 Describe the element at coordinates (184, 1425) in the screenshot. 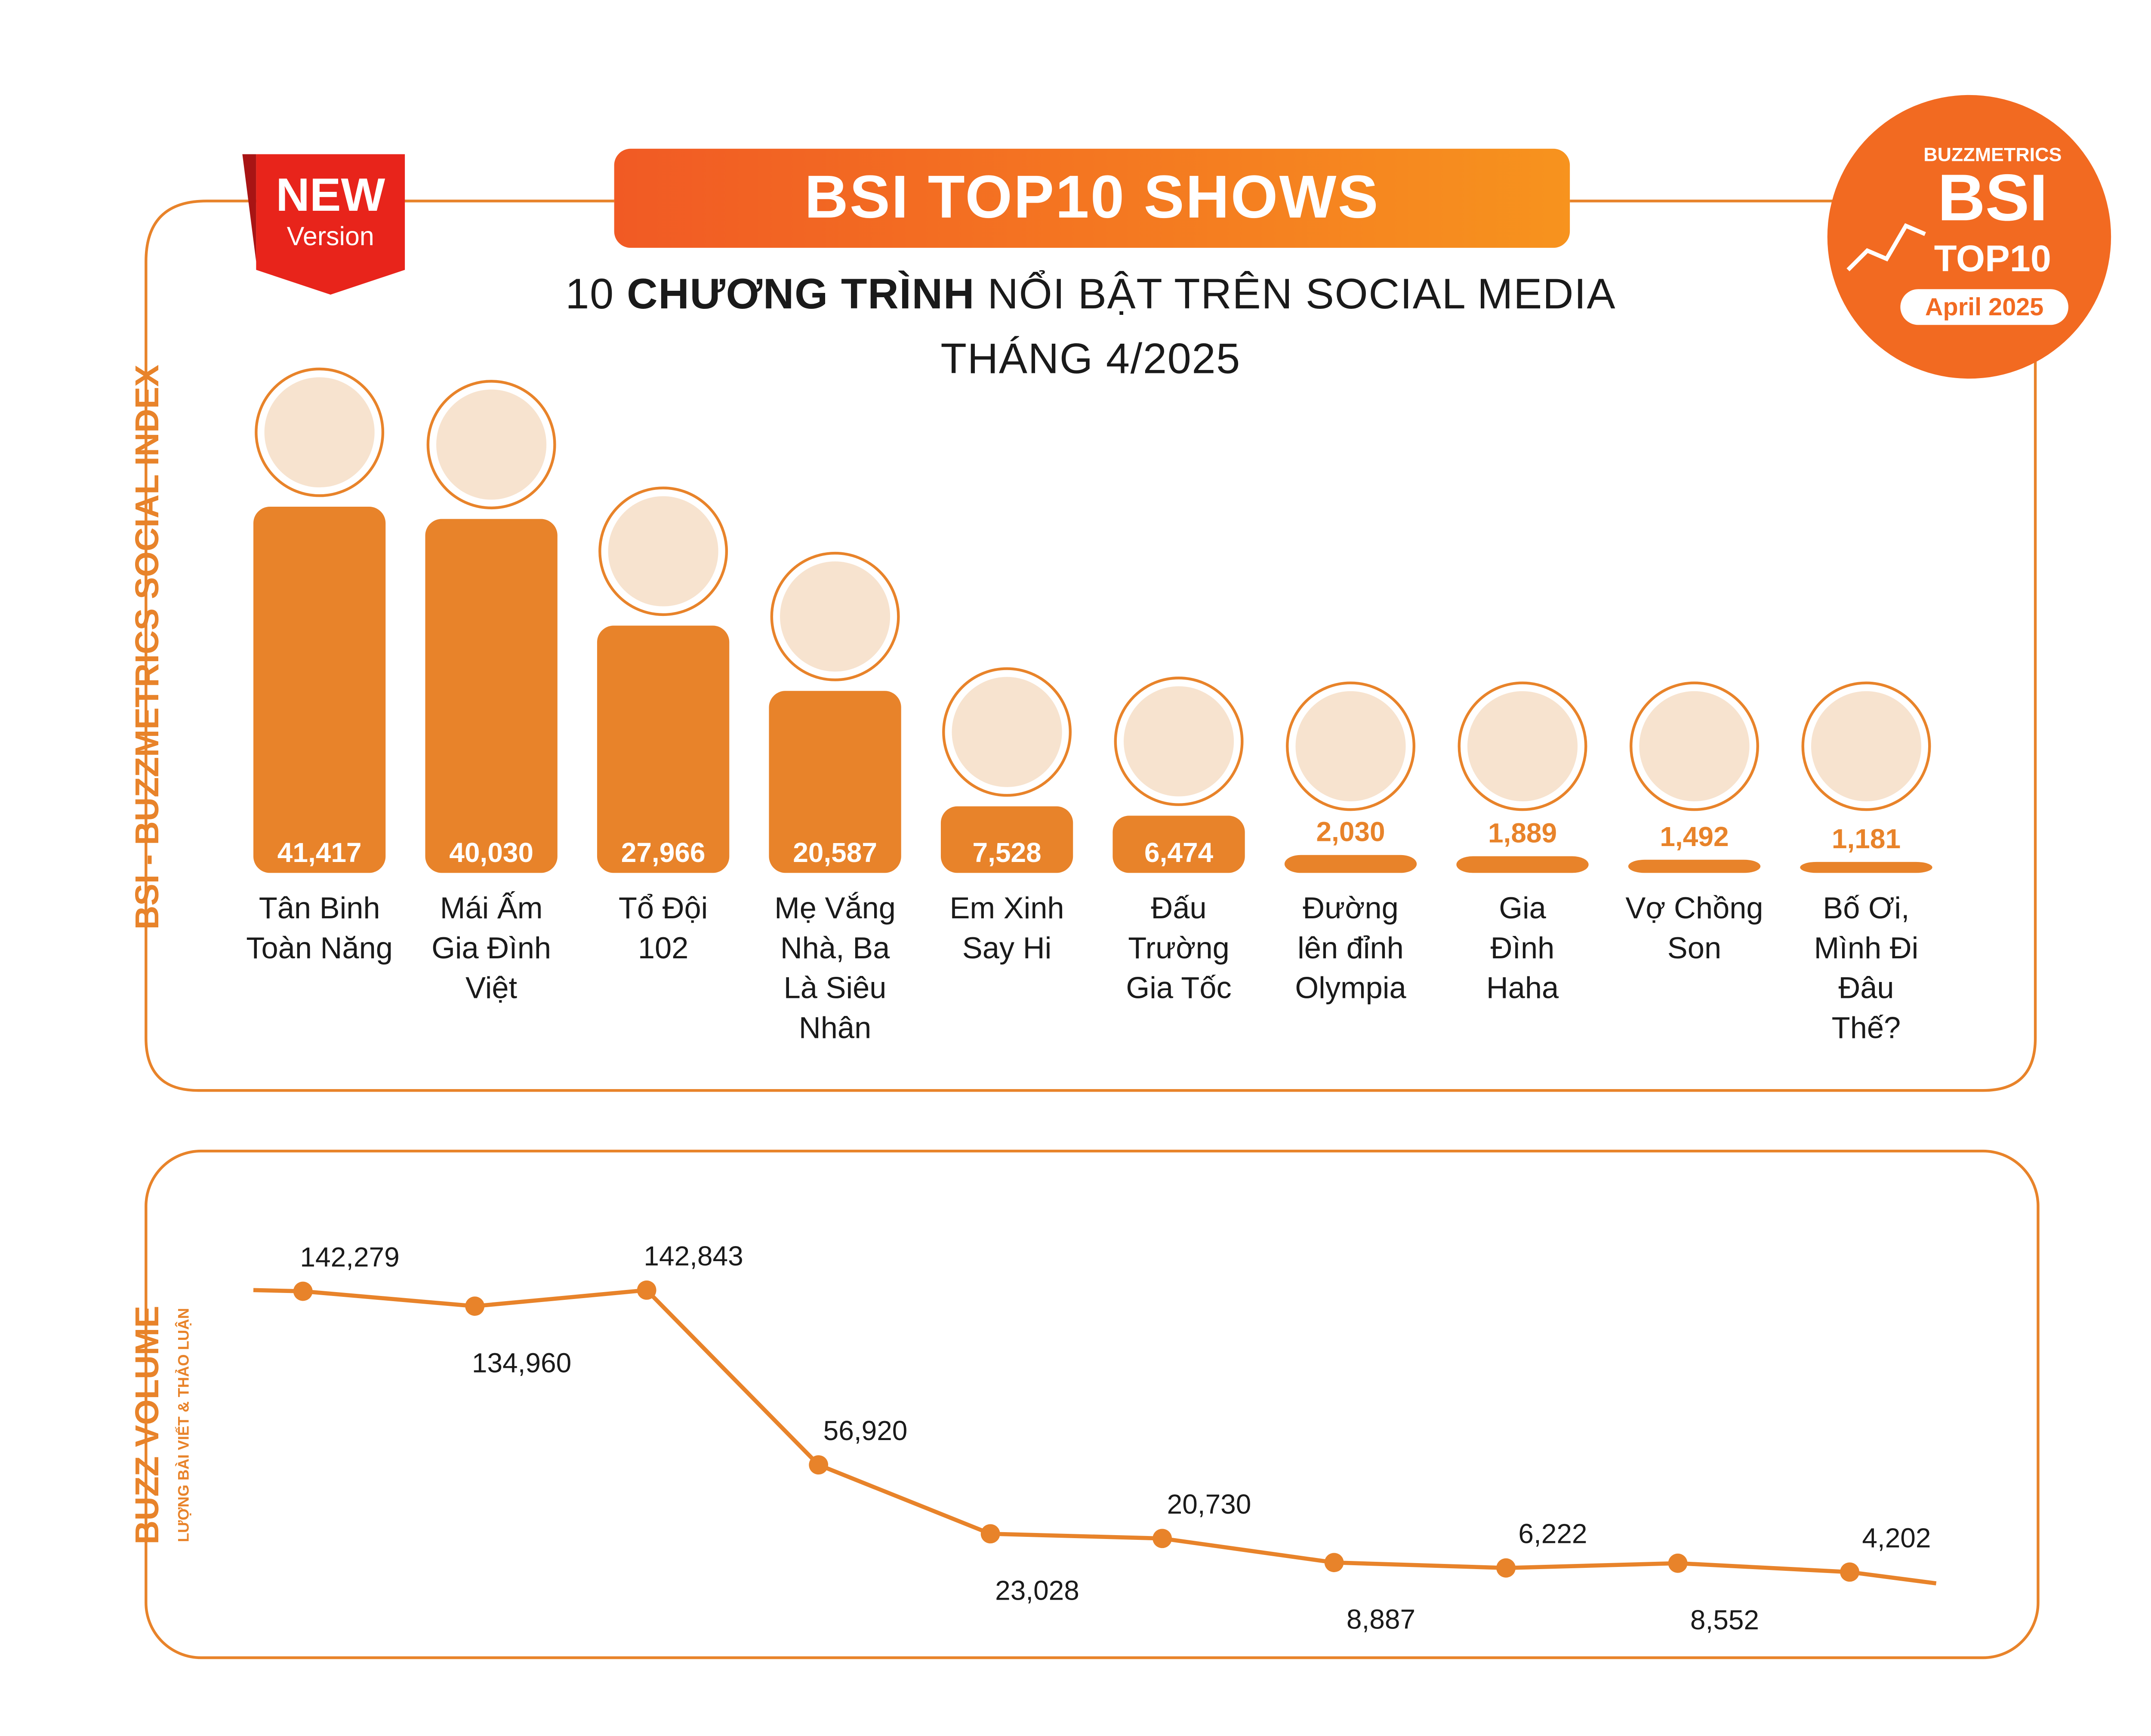

I see `line-axis-sublabel: LƯỢNG BÀI VIẾT & THẢO LUẬN` at that location.